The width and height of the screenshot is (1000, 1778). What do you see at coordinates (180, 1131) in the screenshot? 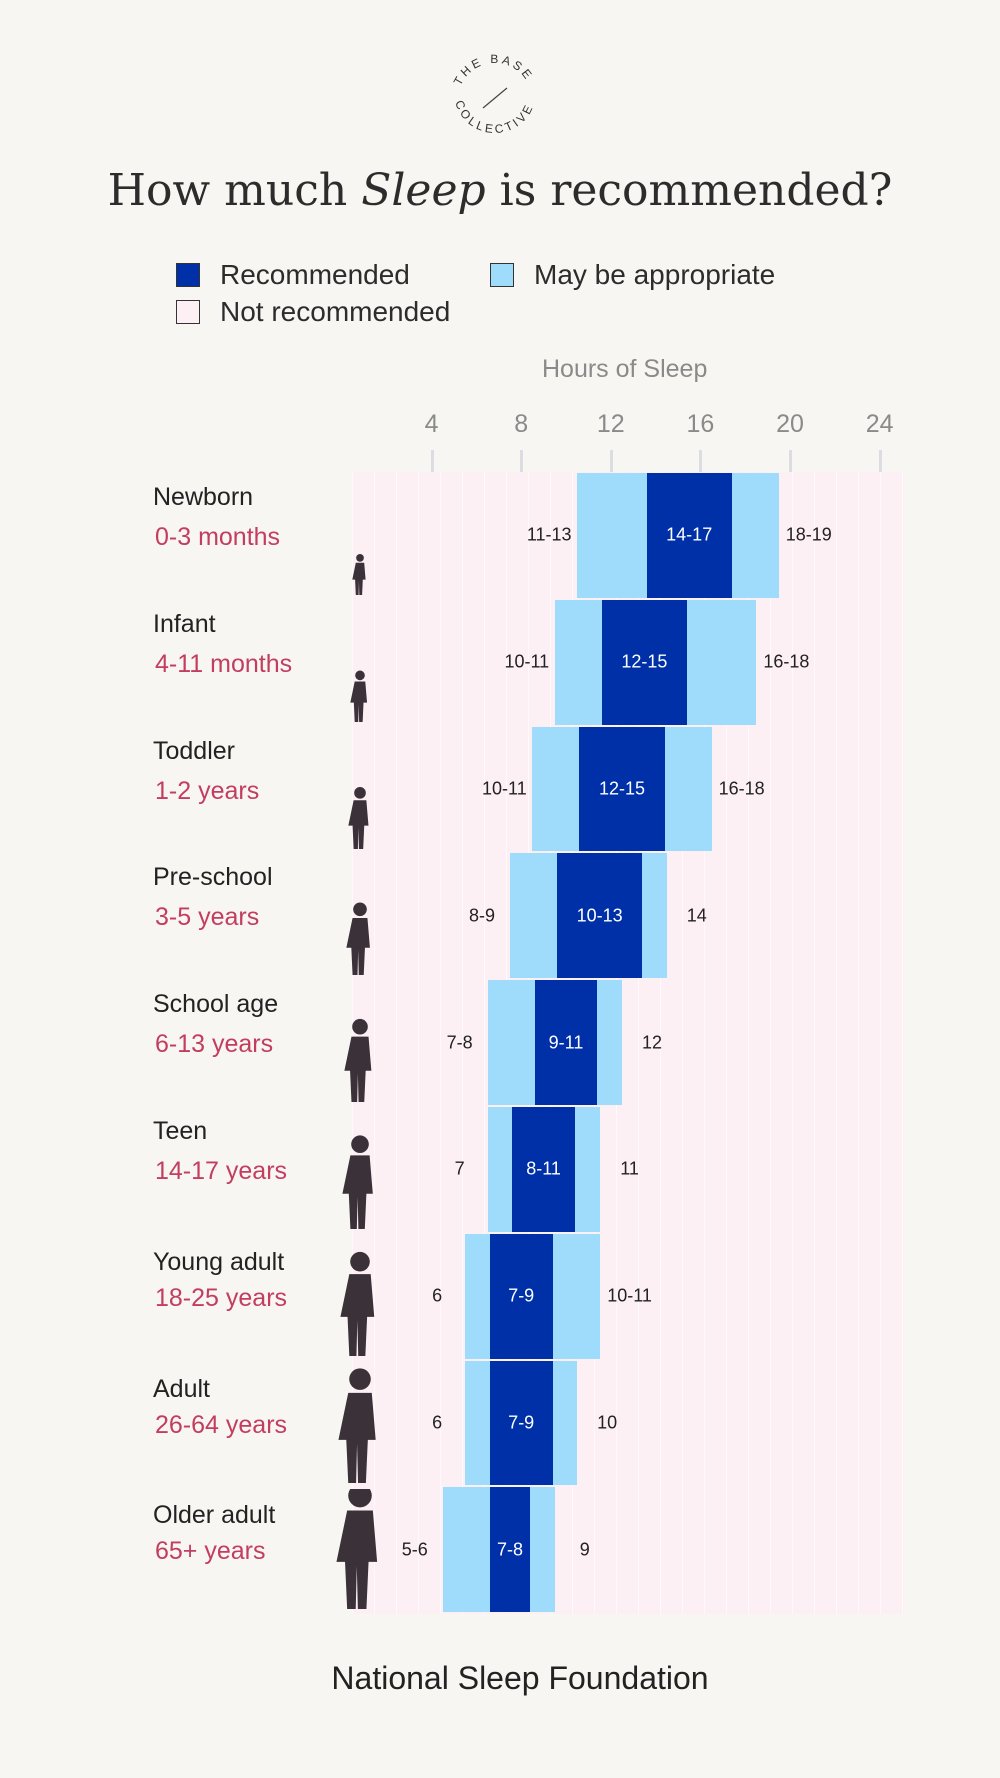
I see `age-group-name: Teen` at bounding box center [180, 1131].